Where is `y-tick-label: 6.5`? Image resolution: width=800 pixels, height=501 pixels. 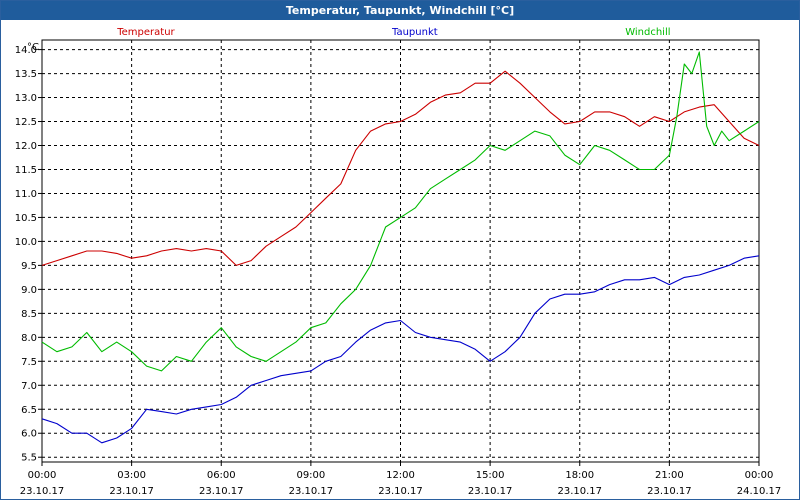
y-tick-label: 6.5 is located at coordinates (29, 410).